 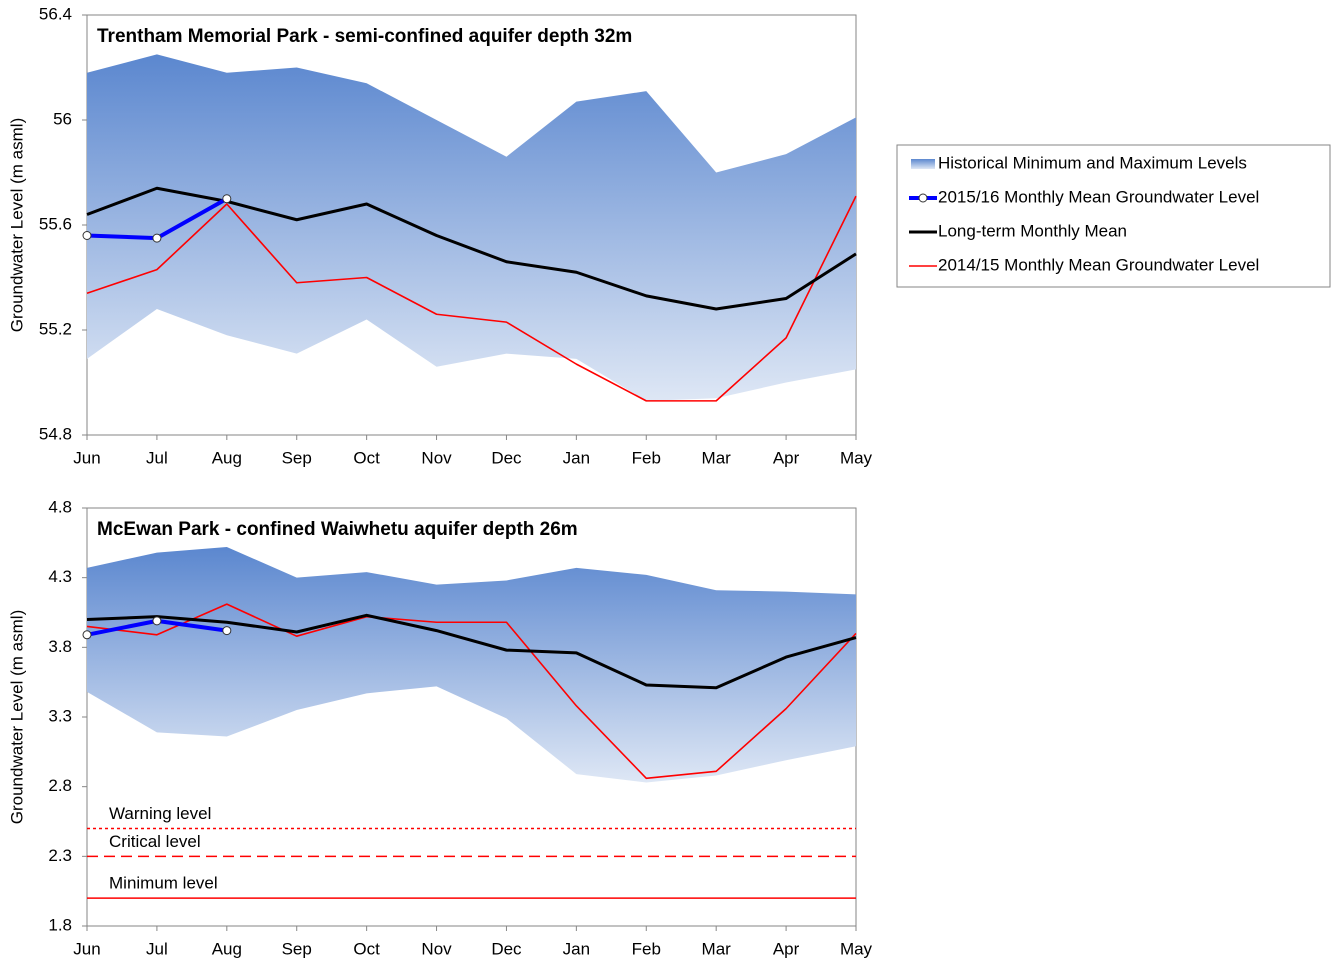 What do you see at coordinates (55, 223) in the screenshot?
I see `y-tick-label: 55.6` at bounding box center [55, 223].